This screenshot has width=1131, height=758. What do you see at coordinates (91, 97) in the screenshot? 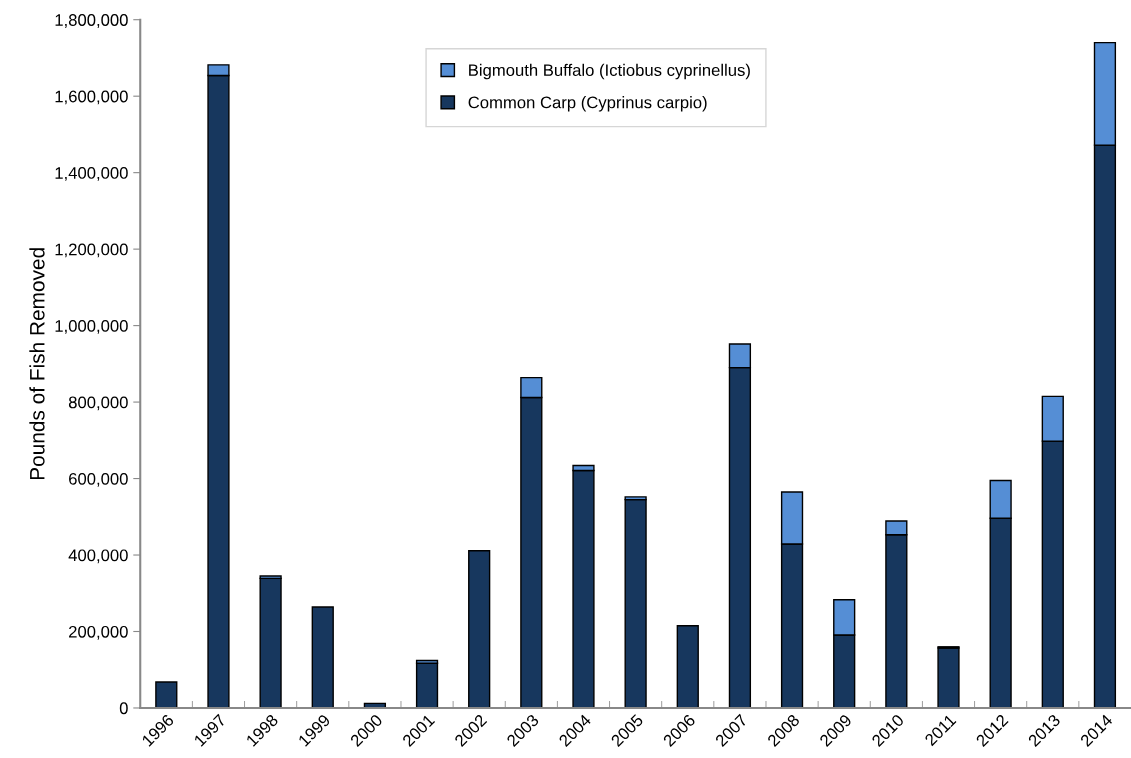
I see `y-tick-label: 1,600,000` at bounding box center [91, 97].